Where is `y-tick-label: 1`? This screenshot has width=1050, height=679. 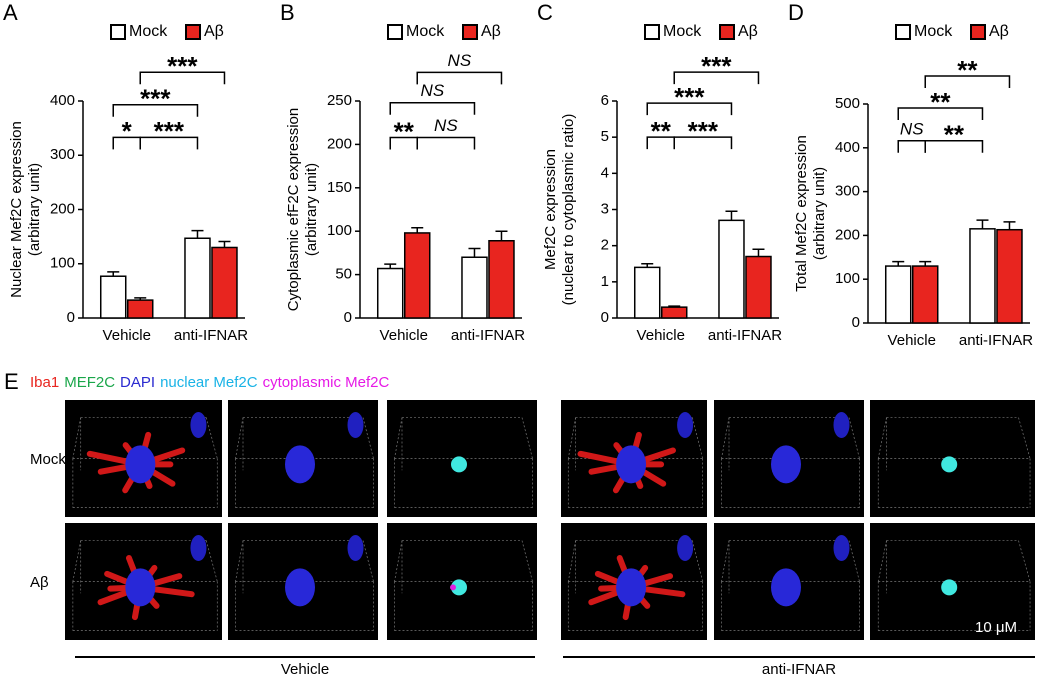
y-tick-label: 1 is located at coordinates (605, 281).